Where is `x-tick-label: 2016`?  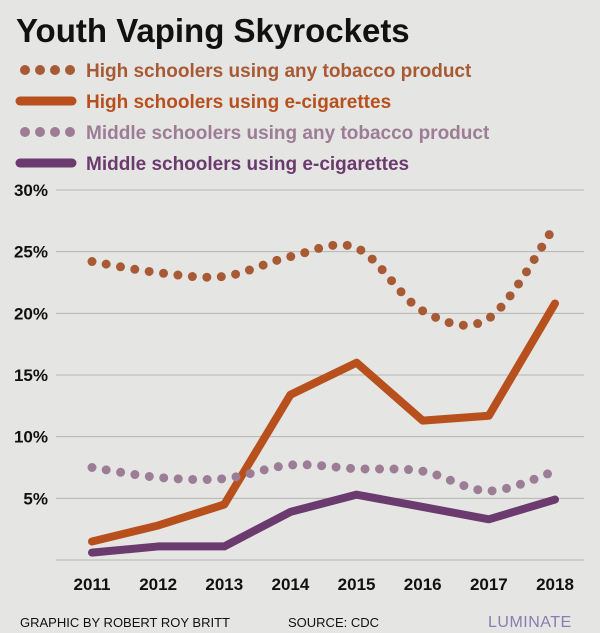
x-tick-label: 2016 is located at coordinates (423, 584).